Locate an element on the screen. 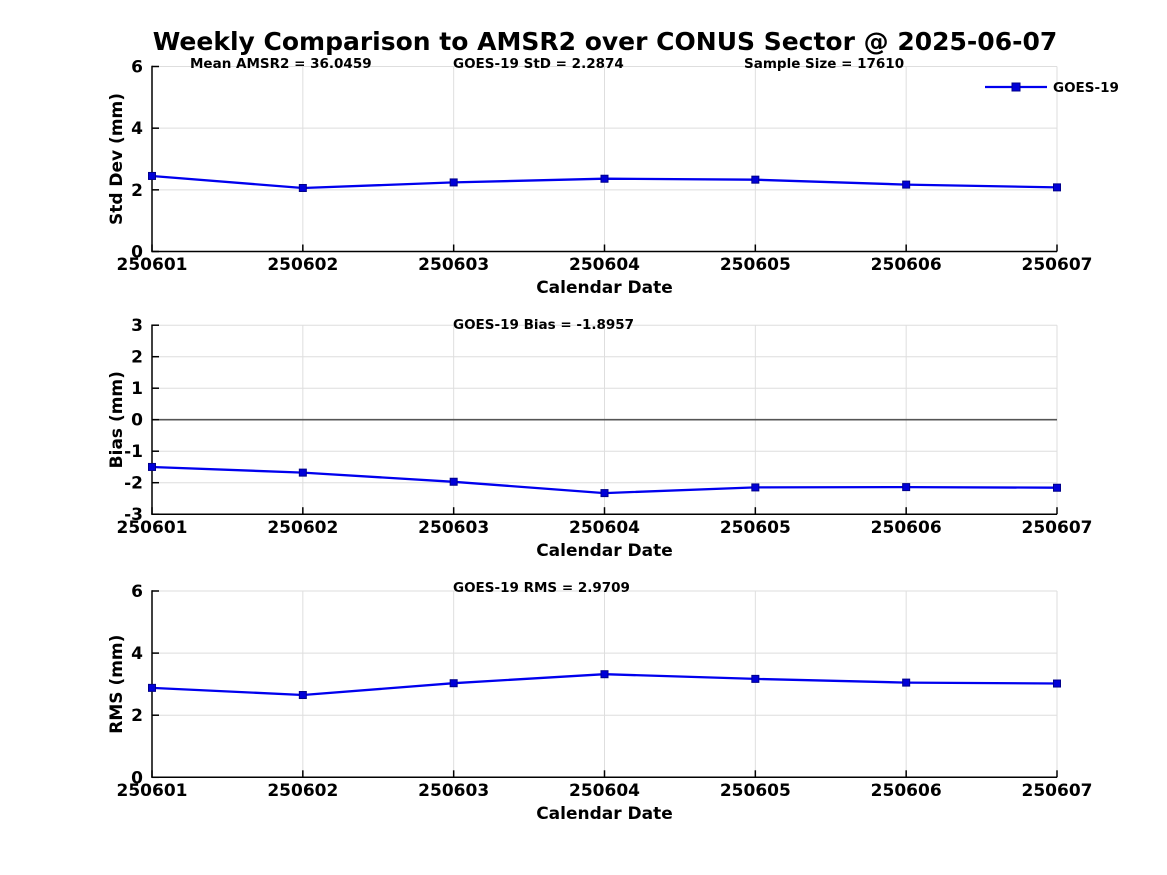  svg-text: GOES-19 StD = 2.2874 is located at coordinates (538, 64).